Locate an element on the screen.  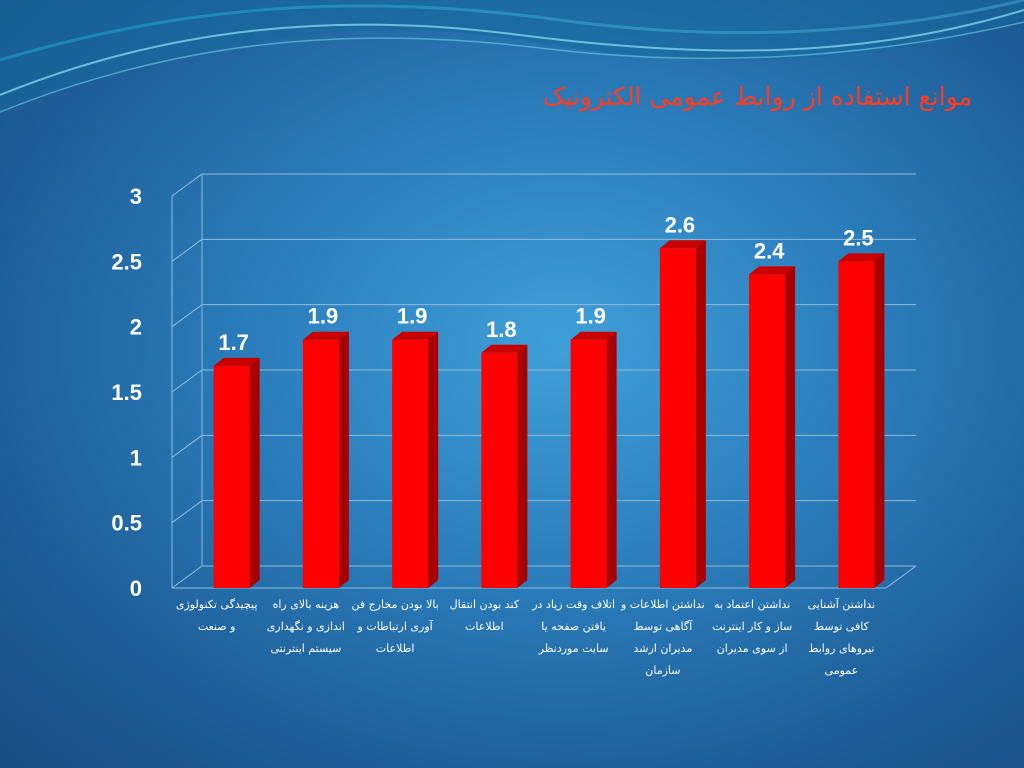
bar-data-label: 2.6 is located at coordinates (680, 224).